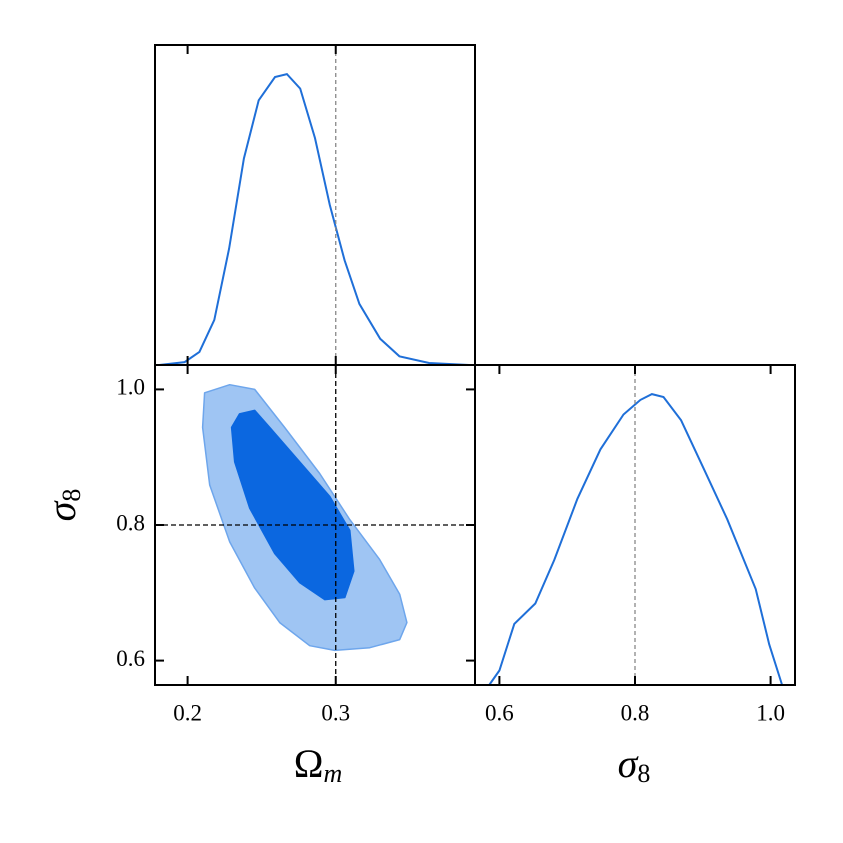  I want to click on y-tick-label: 0.8, so click(130, 522).